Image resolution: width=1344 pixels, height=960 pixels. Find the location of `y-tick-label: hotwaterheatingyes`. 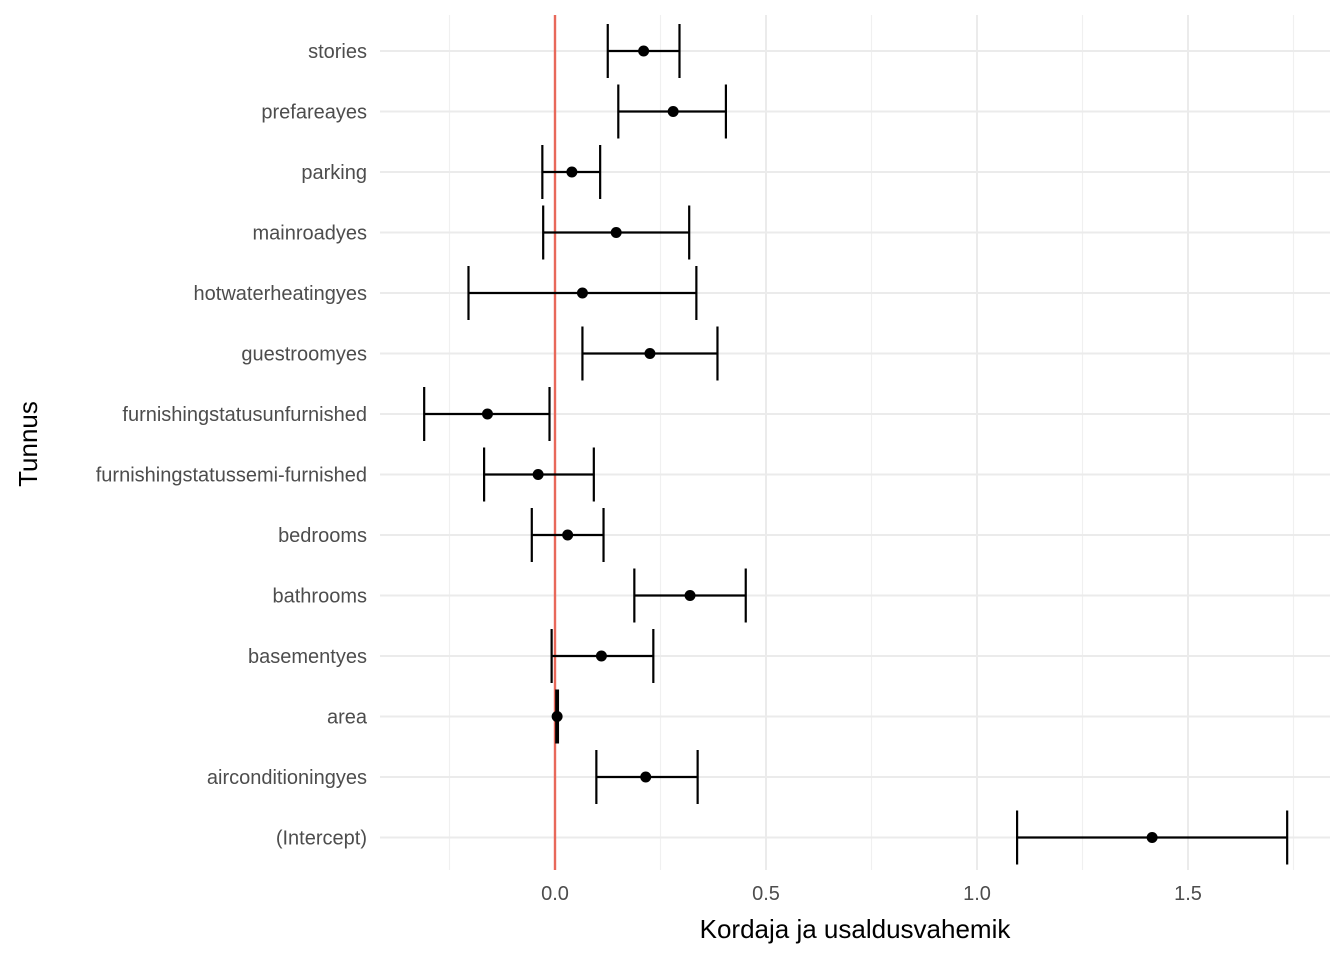

y-tick-label: hotwaterheatingyes is located at coordinates (280, 294).